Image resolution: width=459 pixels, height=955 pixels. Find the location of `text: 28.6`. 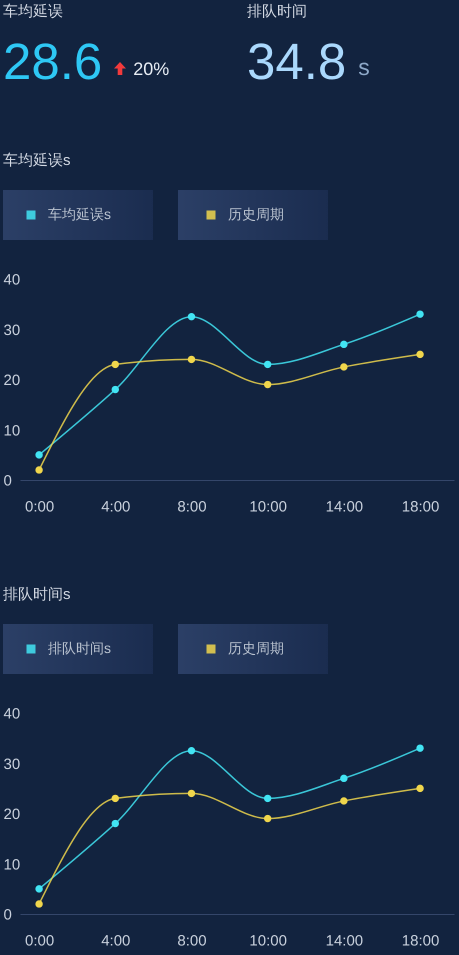

text: 28.6 is located at coordinates (52, 61).